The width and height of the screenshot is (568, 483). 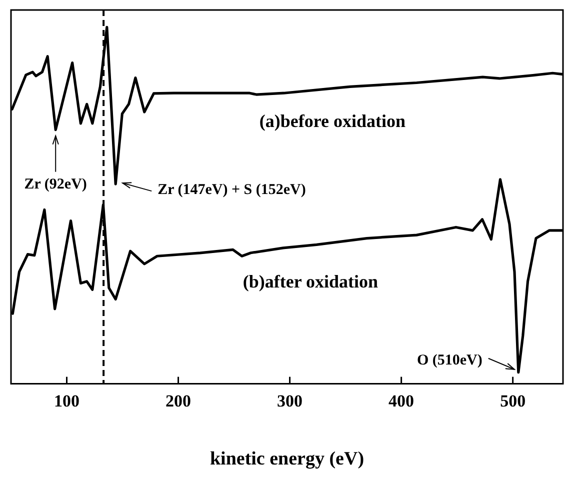 I want to click on x-tick-label: 500, so click(x=513, y=400).